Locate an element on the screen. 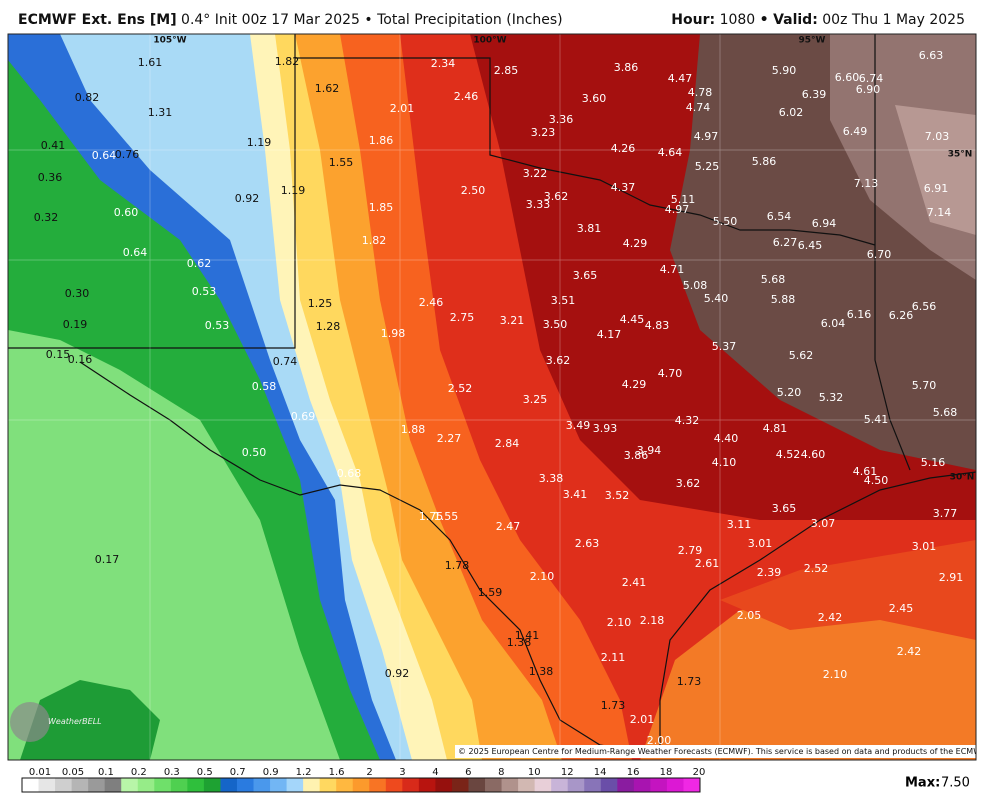 This screenshot has height=808, width=984. legend-frame is located at coordinates (361, 785).